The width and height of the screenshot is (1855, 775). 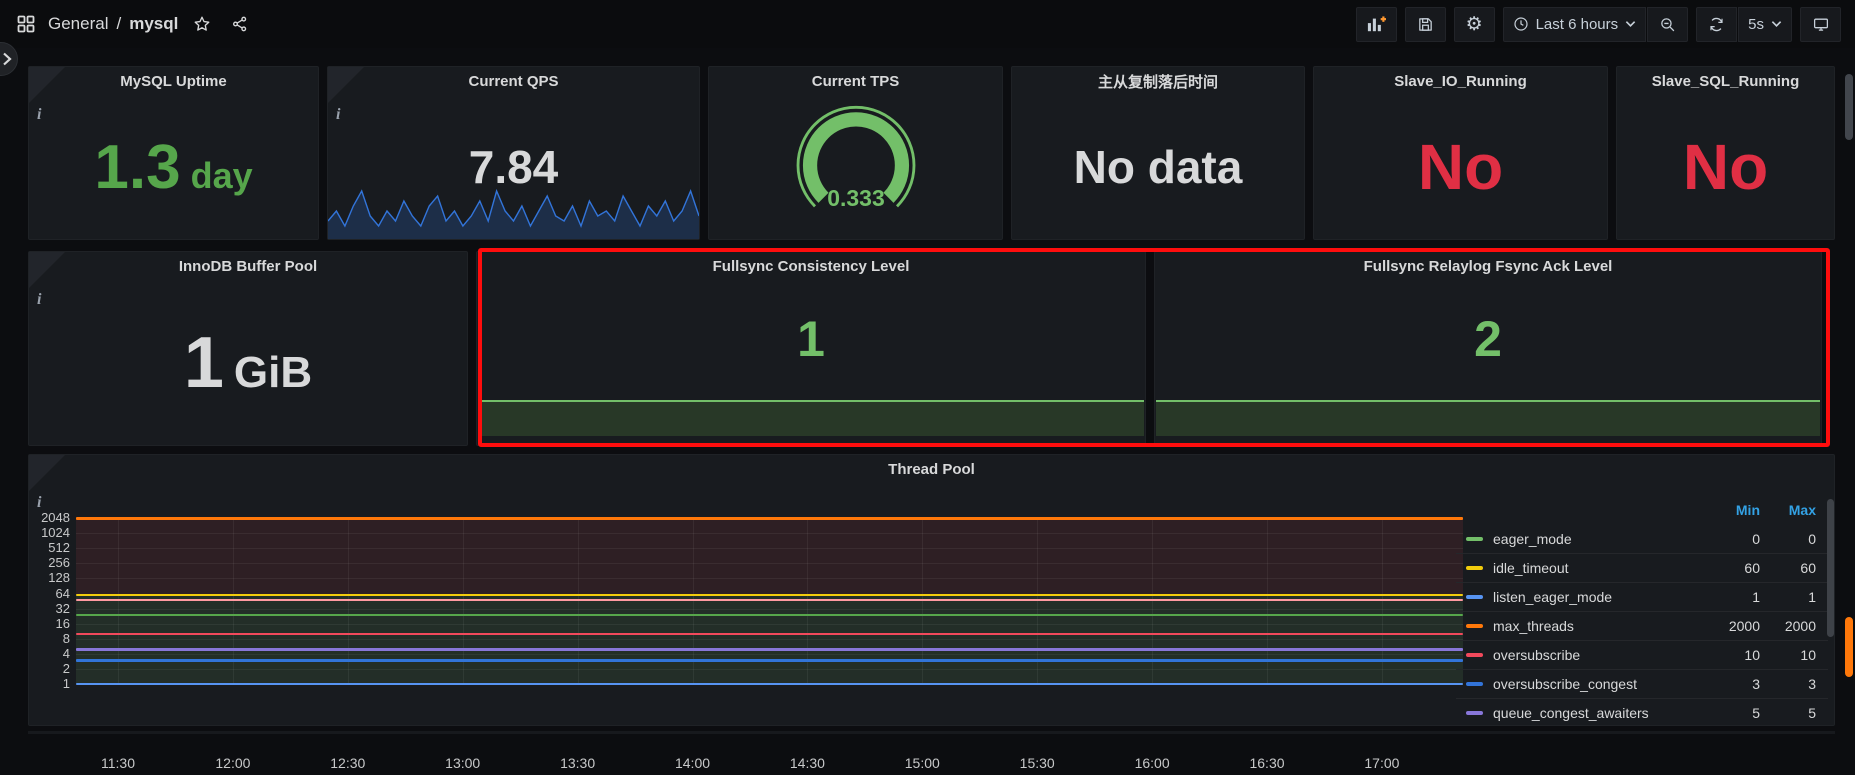 What do you see at coordinates (66, 668) in the screenshot?
I see `y-axis-tick-label: 2` at bounding box center [66, 668].